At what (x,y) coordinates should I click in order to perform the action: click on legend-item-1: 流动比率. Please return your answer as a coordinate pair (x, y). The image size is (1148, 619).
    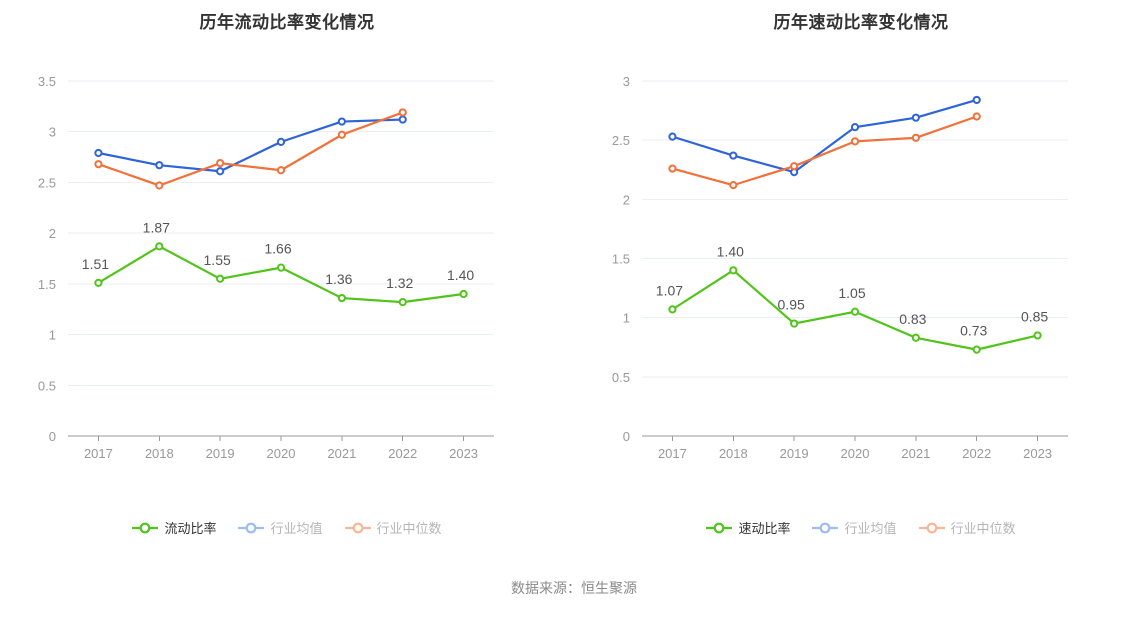
    Looking at the image, I should click on (174, 527).